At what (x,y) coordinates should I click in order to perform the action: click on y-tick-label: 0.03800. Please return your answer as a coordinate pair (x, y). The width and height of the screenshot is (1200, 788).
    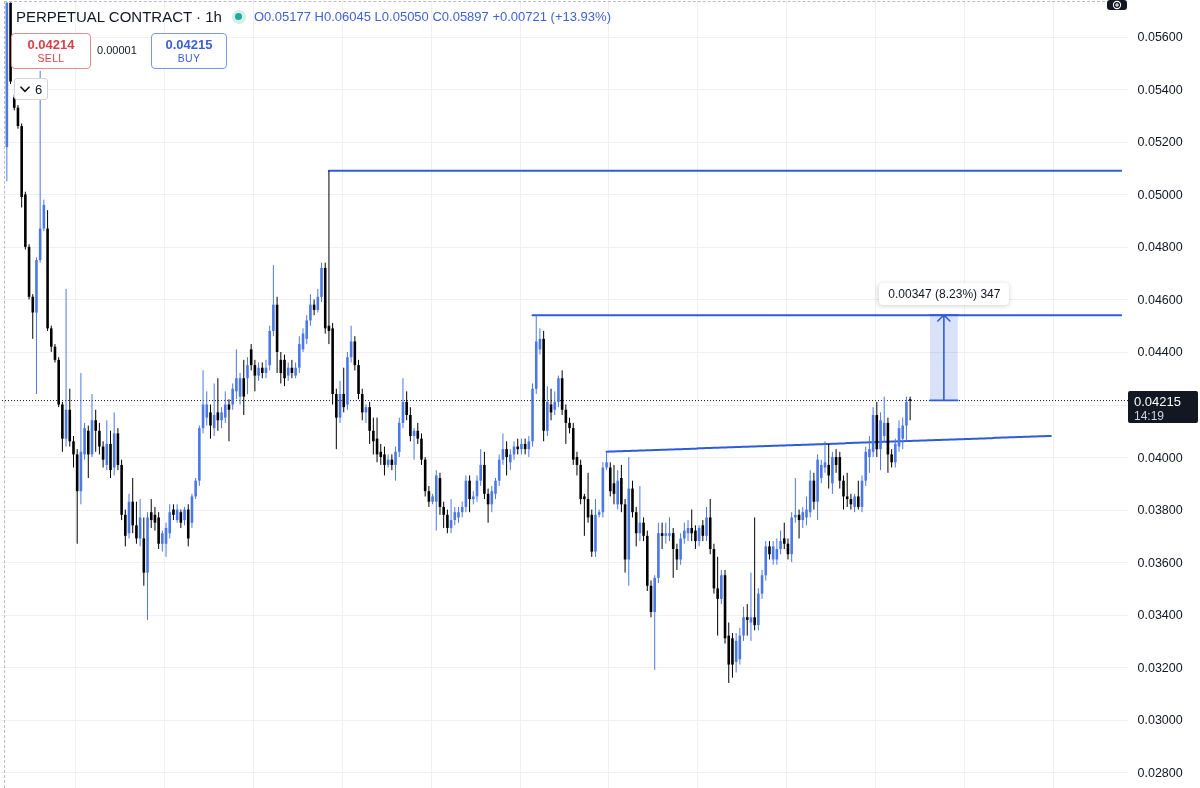
    Looking at the image, I should click on (1160, 510).